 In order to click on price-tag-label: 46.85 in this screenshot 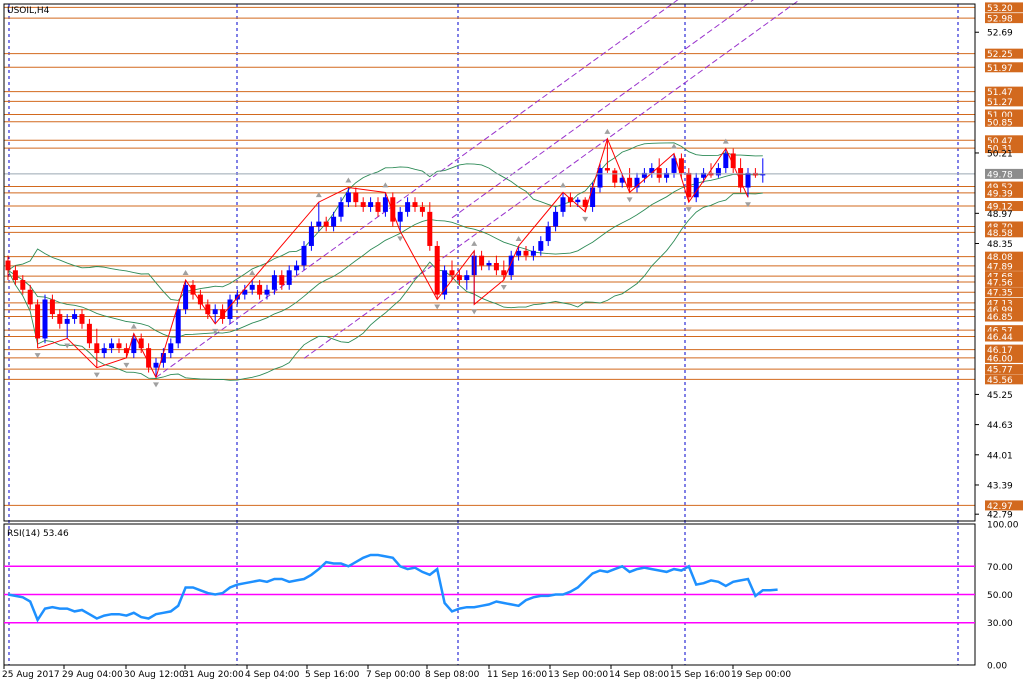, I will do `click(1000, 318)`.